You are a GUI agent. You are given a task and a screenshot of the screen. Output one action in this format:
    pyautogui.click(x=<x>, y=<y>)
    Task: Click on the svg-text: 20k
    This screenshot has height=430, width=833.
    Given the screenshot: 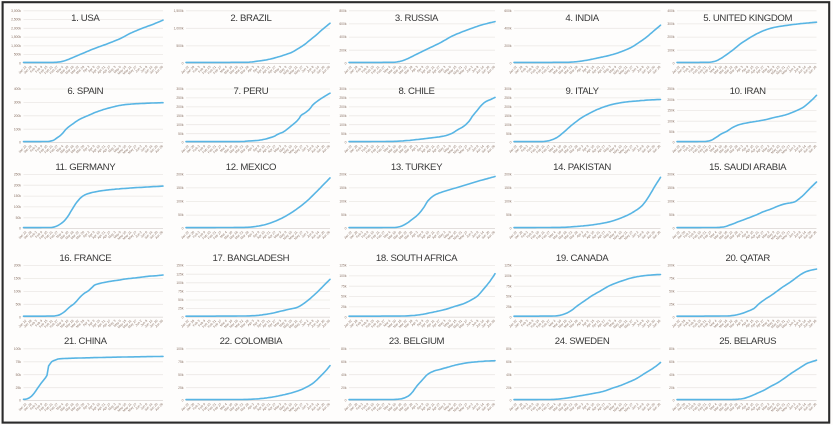 What is the action you would take?
    pyautogui.click(x=509, y=388)
    